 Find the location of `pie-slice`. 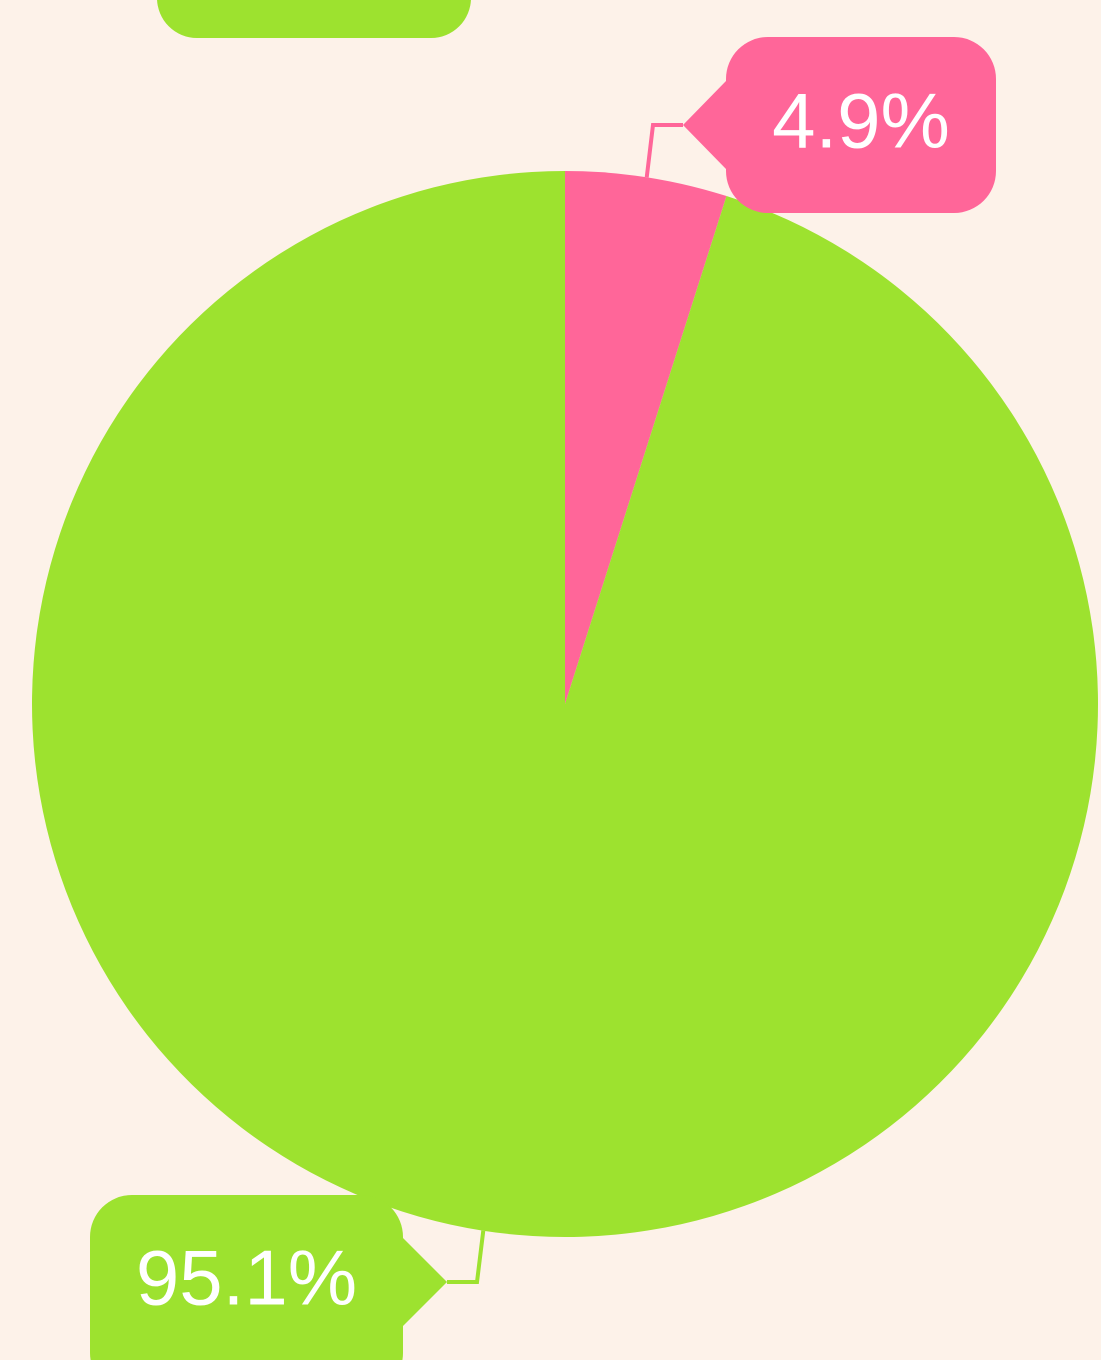

pie-slice is located at coordinates (646, 437).